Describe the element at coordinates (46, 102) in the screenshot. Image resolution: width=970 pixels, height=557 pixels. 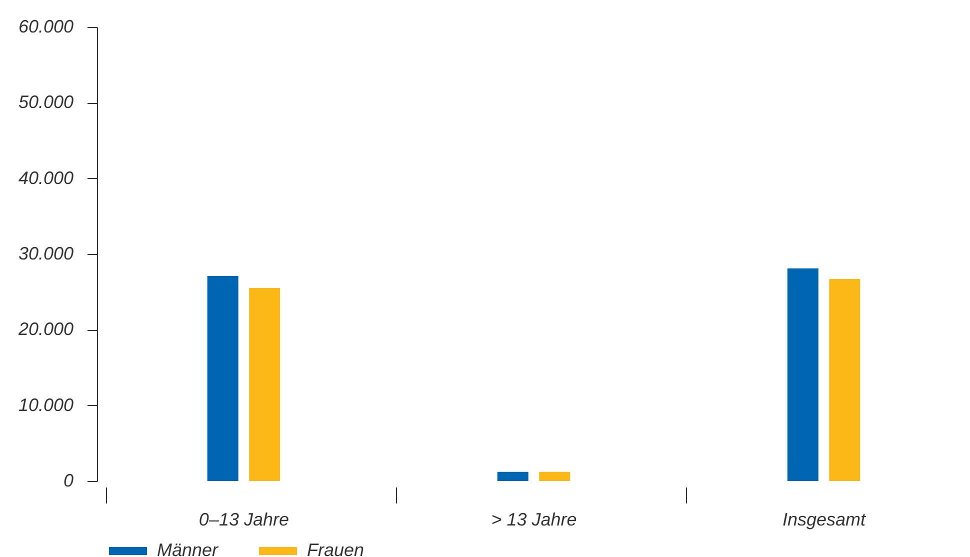
I see `y-tick-label: 50.000` at that location.